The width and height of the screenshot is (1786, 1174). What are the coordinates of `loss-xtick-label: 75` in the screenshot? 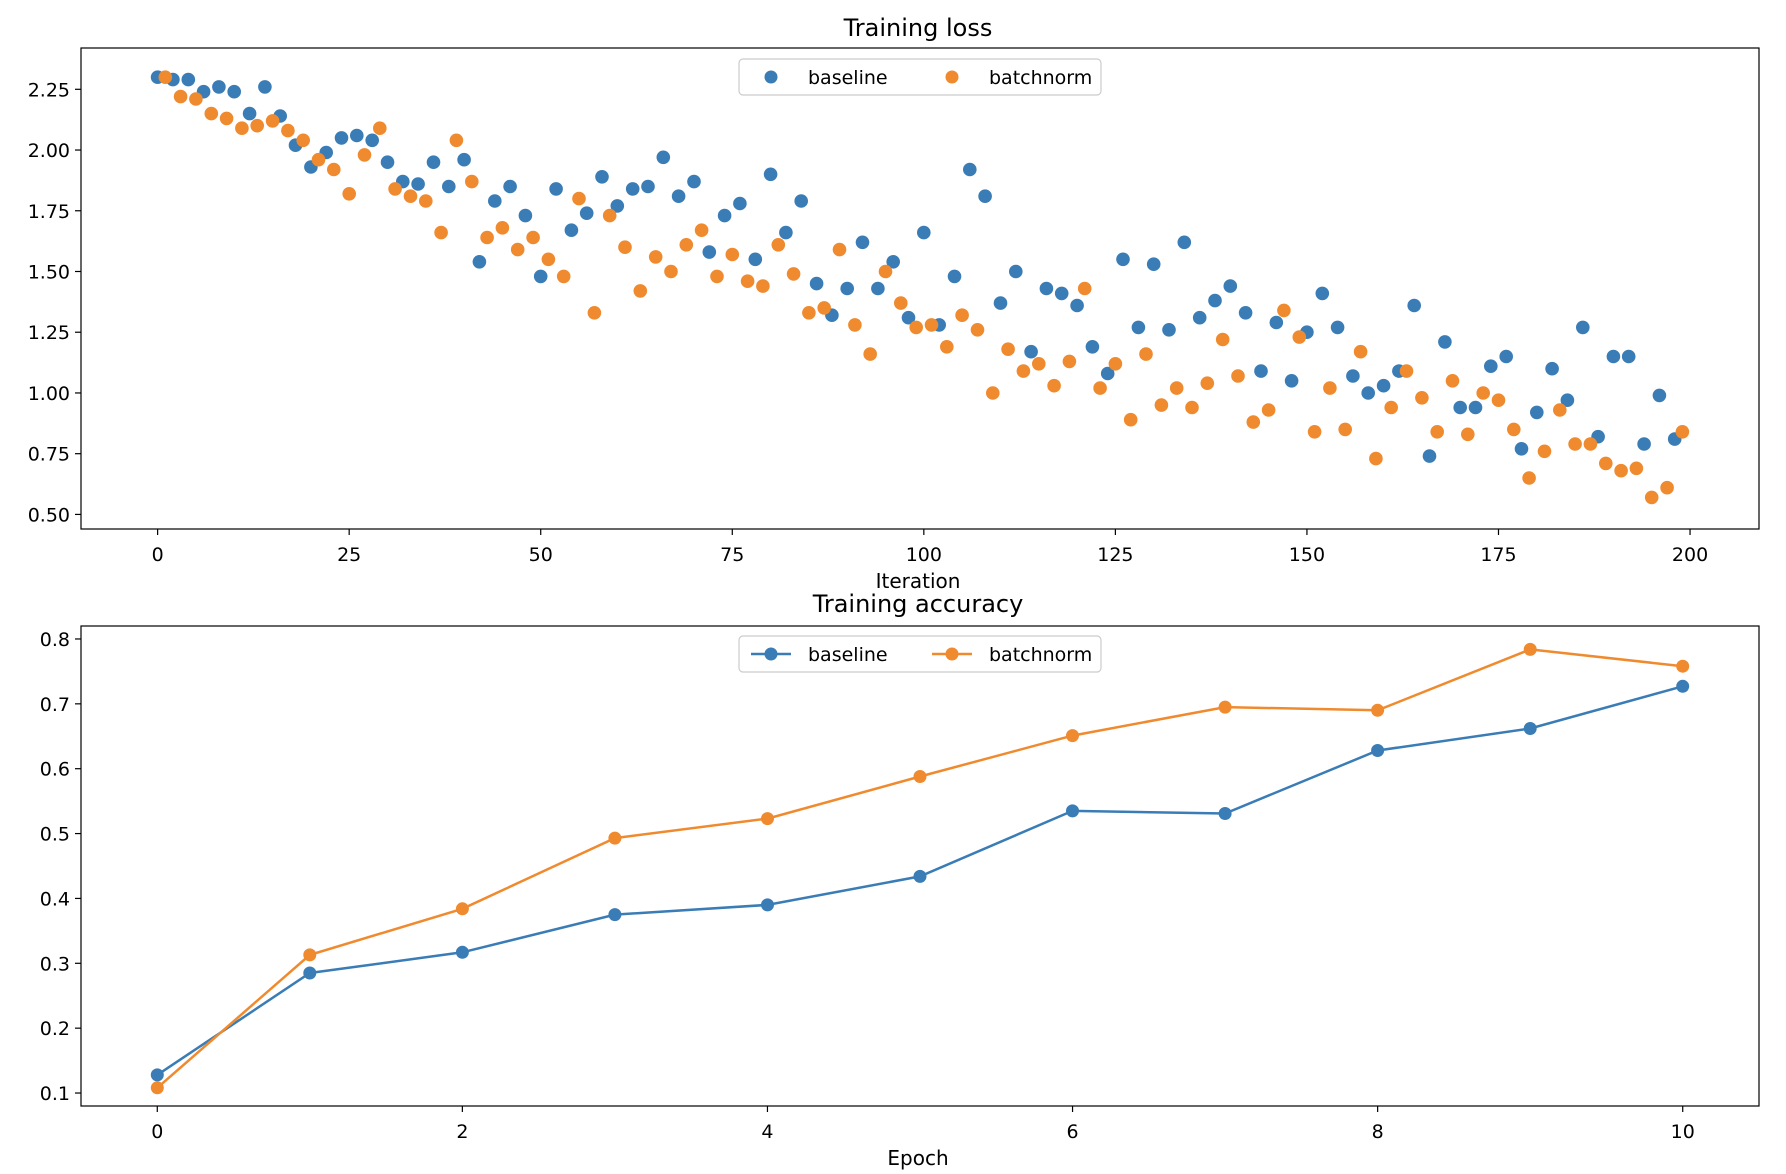 It's located at (732, 555).